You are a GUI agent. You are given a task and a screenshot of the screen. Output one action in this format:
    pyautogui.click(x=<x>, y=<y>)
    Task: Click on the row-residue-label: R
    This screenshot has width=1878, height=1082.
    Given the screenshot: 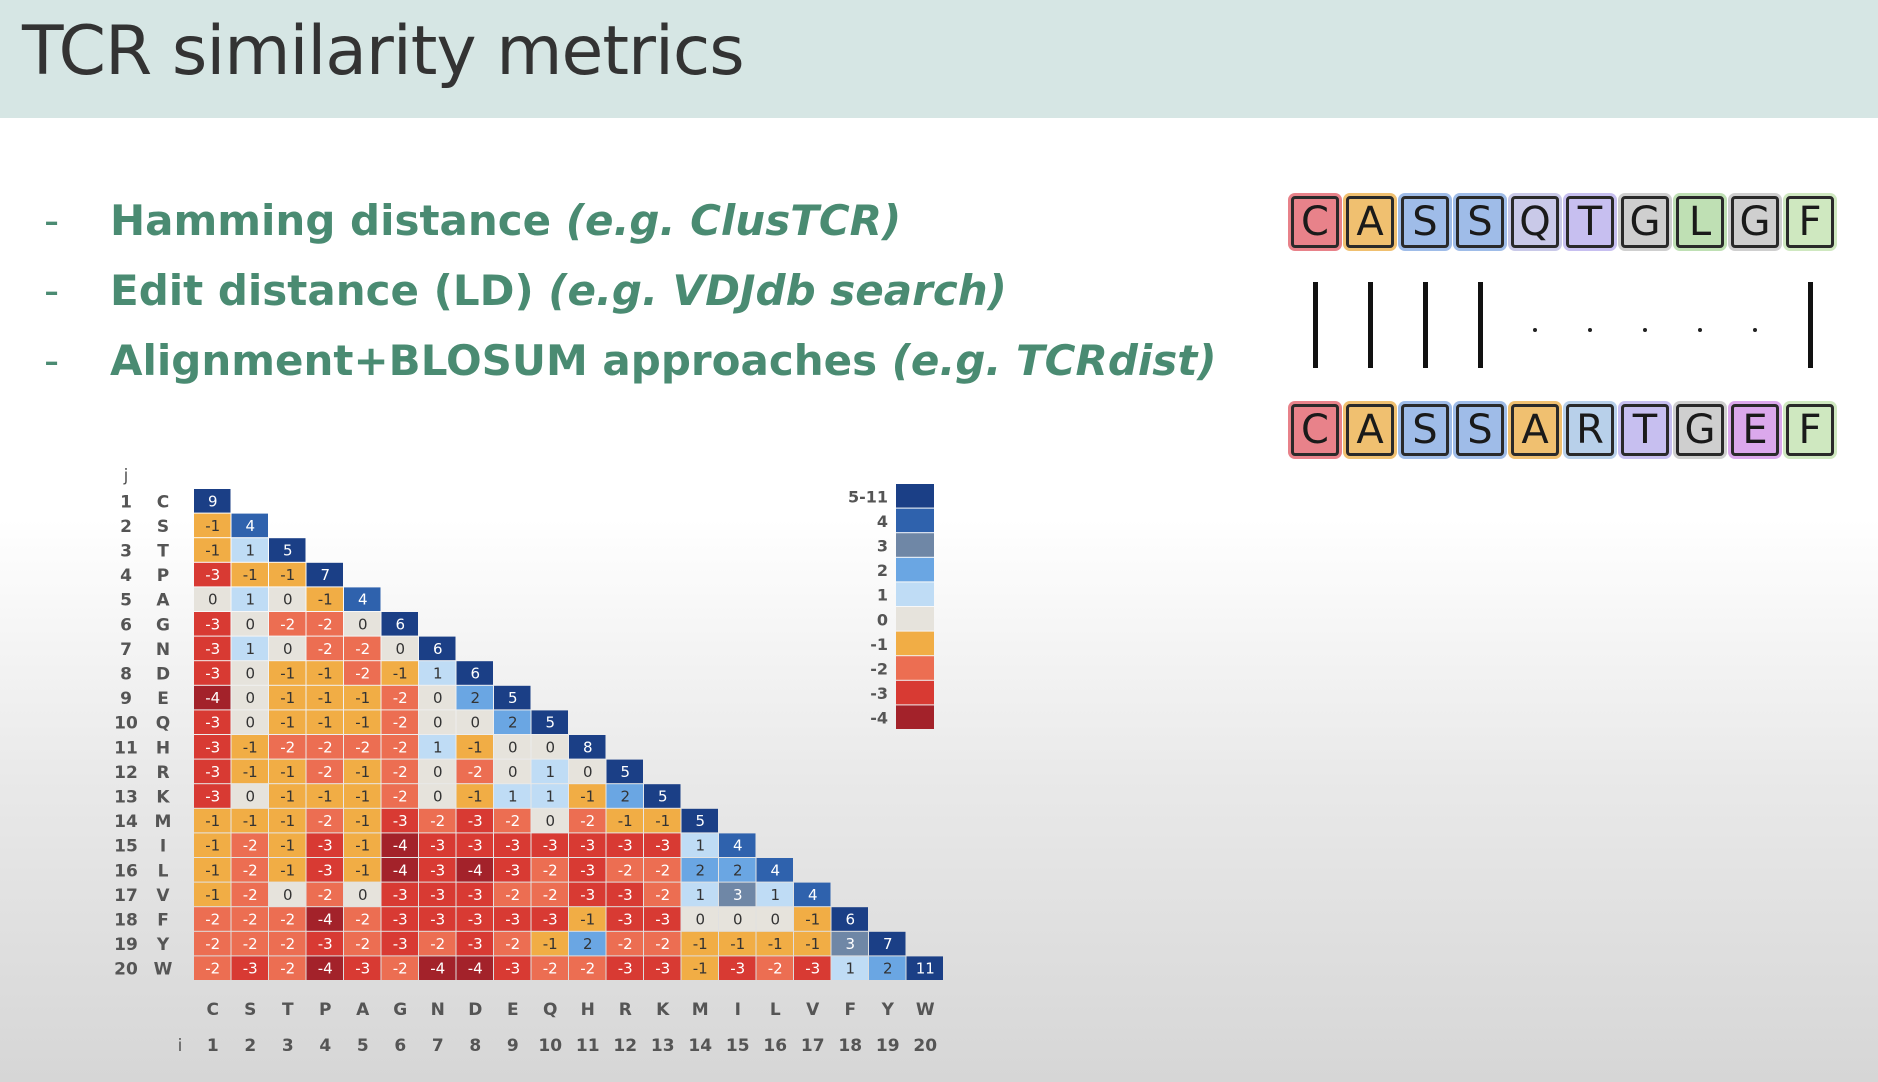 What is the action you would take?
    pyautogui.click(x=162, y=773)
    